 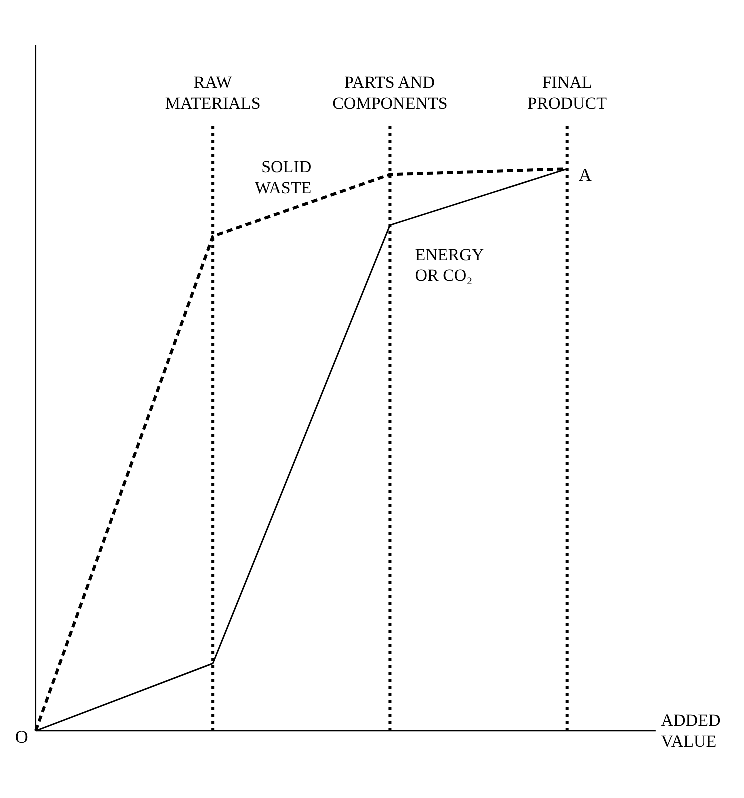 I want to click on series-label: SOLID WASTE, so click(x=283, y=178).